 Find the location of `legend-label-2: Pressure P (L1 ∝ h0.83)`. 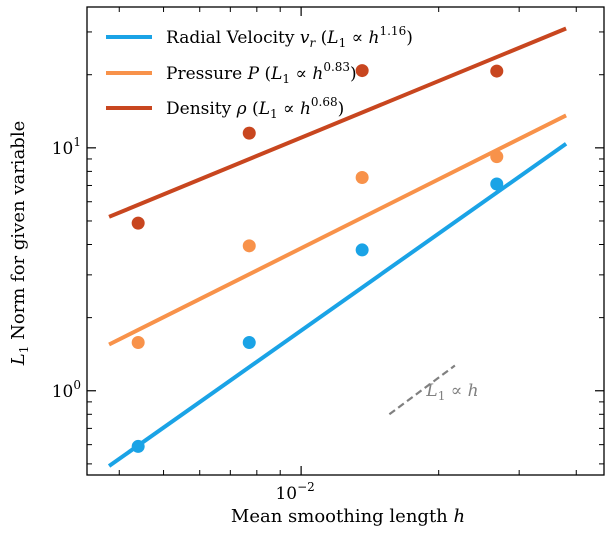

legend-label-2: Pressure P (L1 ∝ h0.83) is located at coordinates (261, 73).